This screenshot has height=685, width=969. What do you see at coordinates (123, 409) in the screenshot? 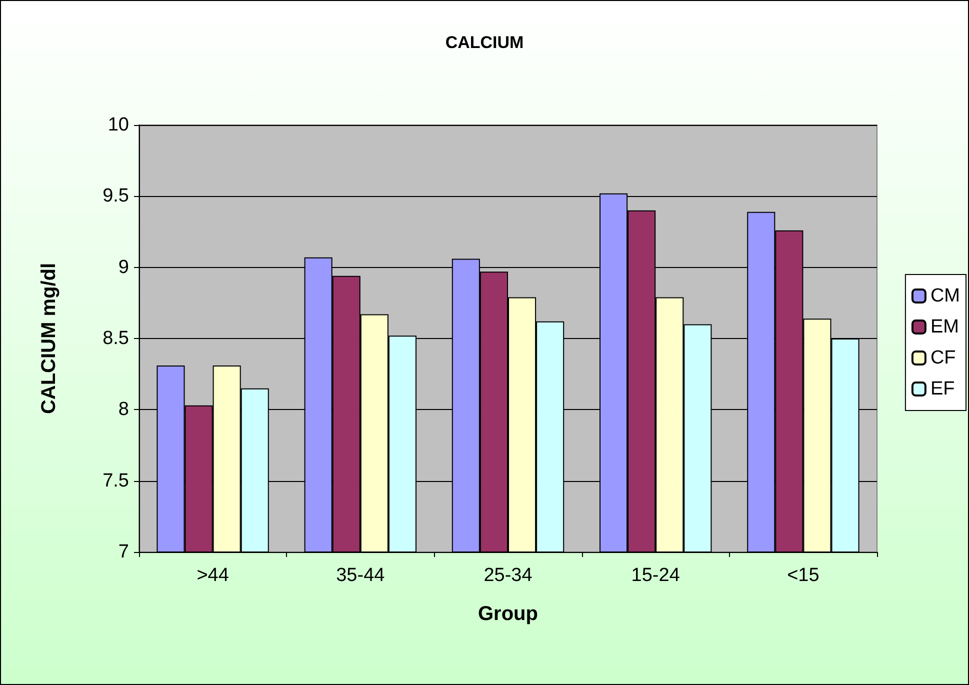
I see `y-tick-label: 8` at bounding box center [123, 409].